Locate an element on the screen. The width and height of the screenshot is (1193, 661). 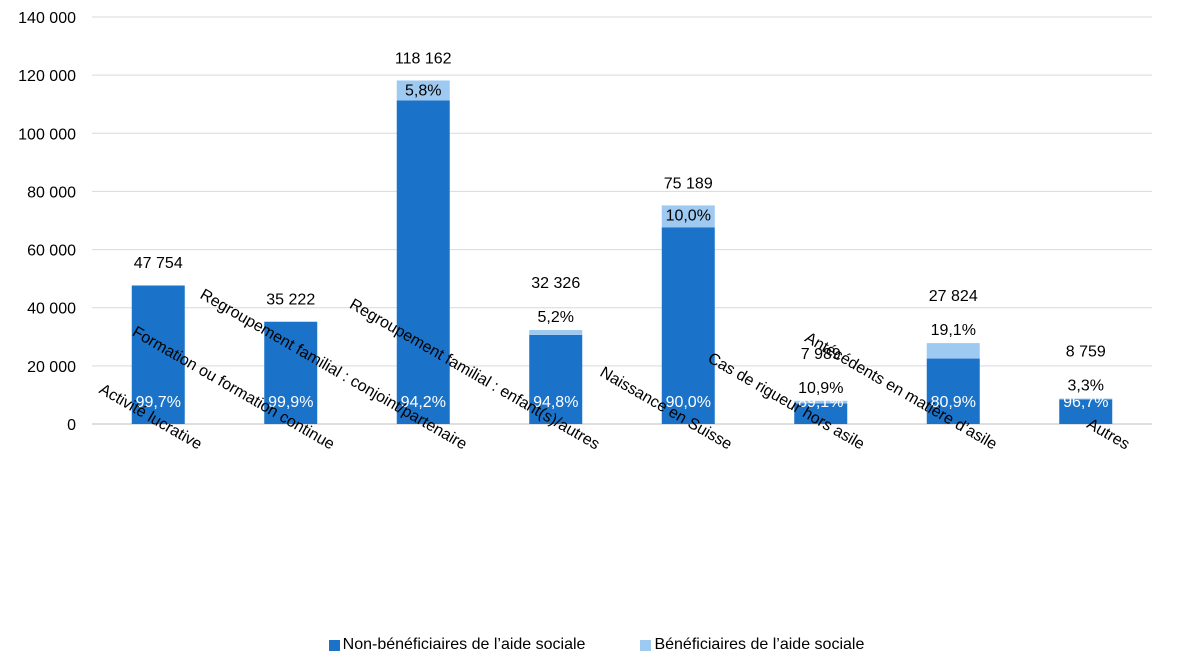
data-label-beneficiaires: 10,0% is located at coordinates (688, 215).